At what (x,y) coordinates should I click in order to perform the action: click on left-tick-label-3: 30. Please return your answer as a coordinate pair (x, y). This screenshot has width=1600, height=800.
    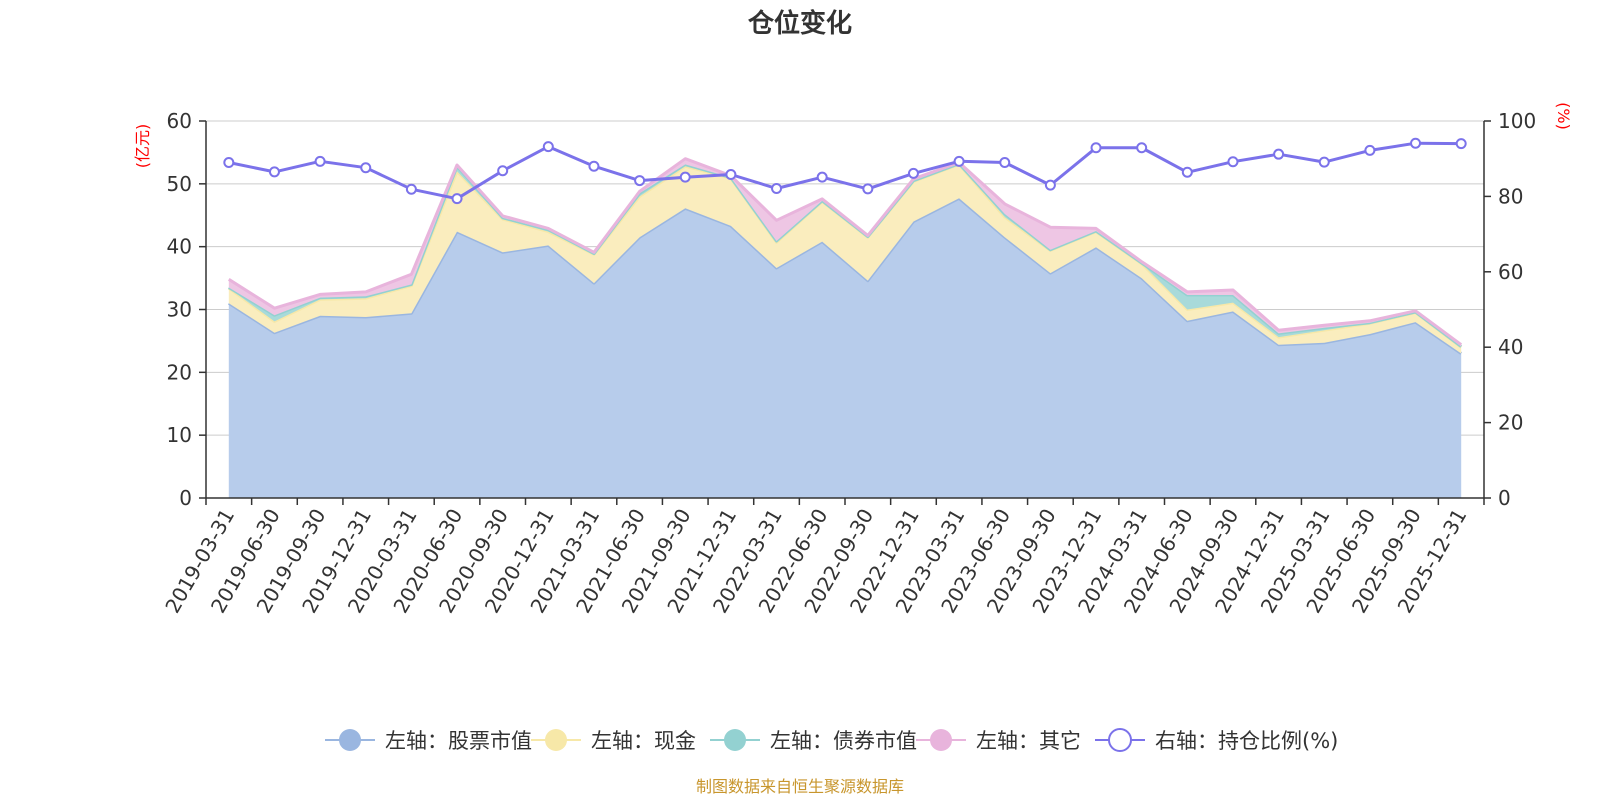
    Looking at the image, I should click on (179, 310).